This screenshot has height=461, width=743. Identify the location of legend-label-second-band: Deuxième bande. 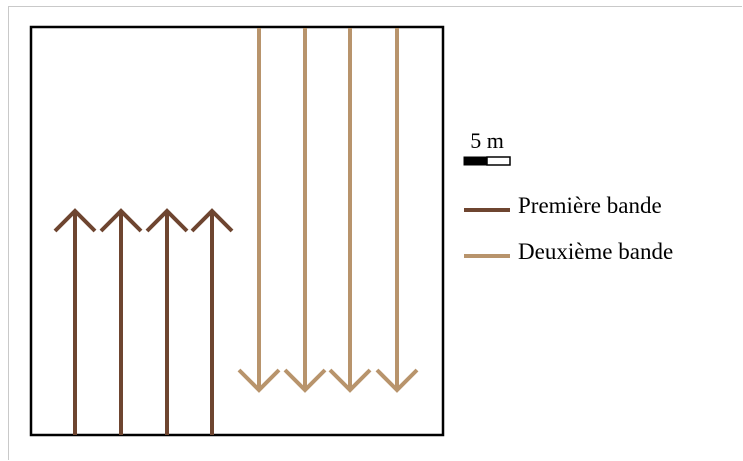
(595, 251).